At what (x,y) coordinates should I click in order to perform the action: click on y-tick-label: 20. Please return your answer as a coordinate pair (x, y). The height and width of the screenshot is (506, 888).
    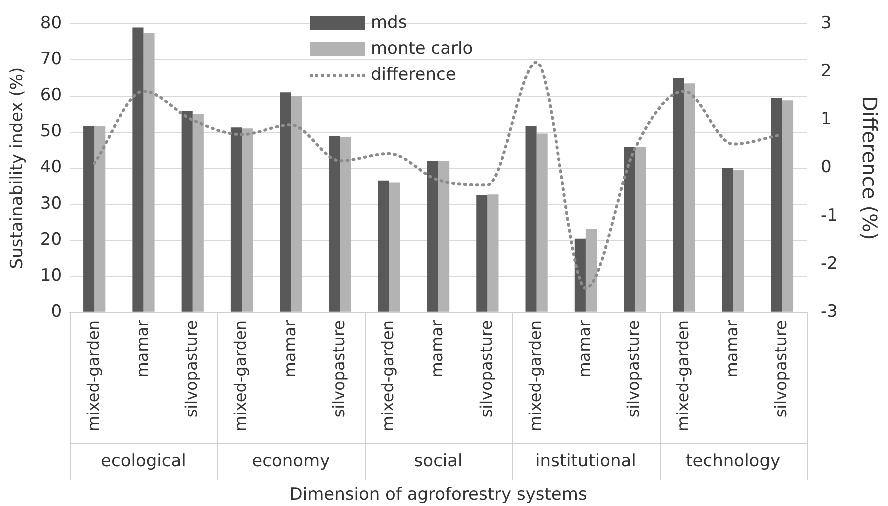
    Looking at the image, I should click on (51, 240).